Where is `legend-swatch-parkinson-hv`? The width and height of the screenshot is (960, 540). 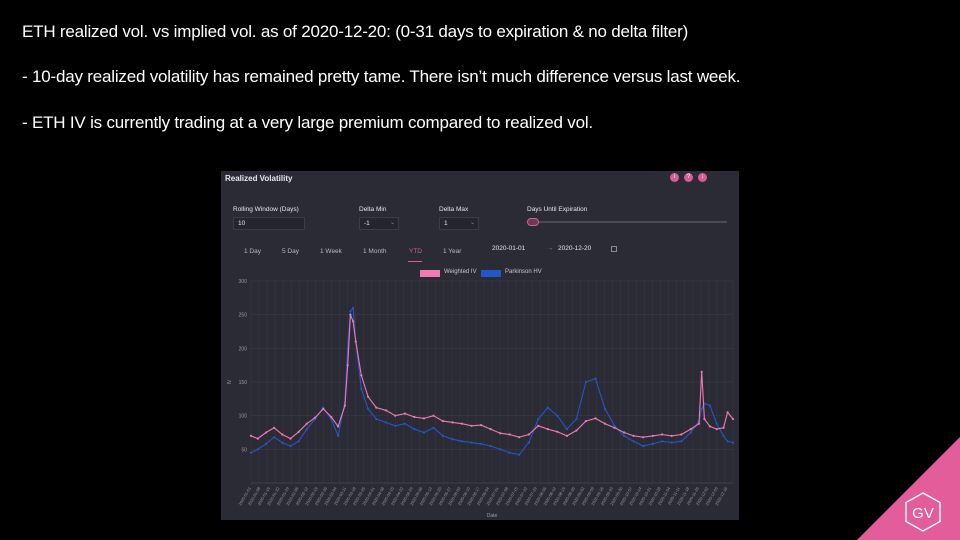 legend-swatch-parkinson-hv is located at coordinates (491, 273).